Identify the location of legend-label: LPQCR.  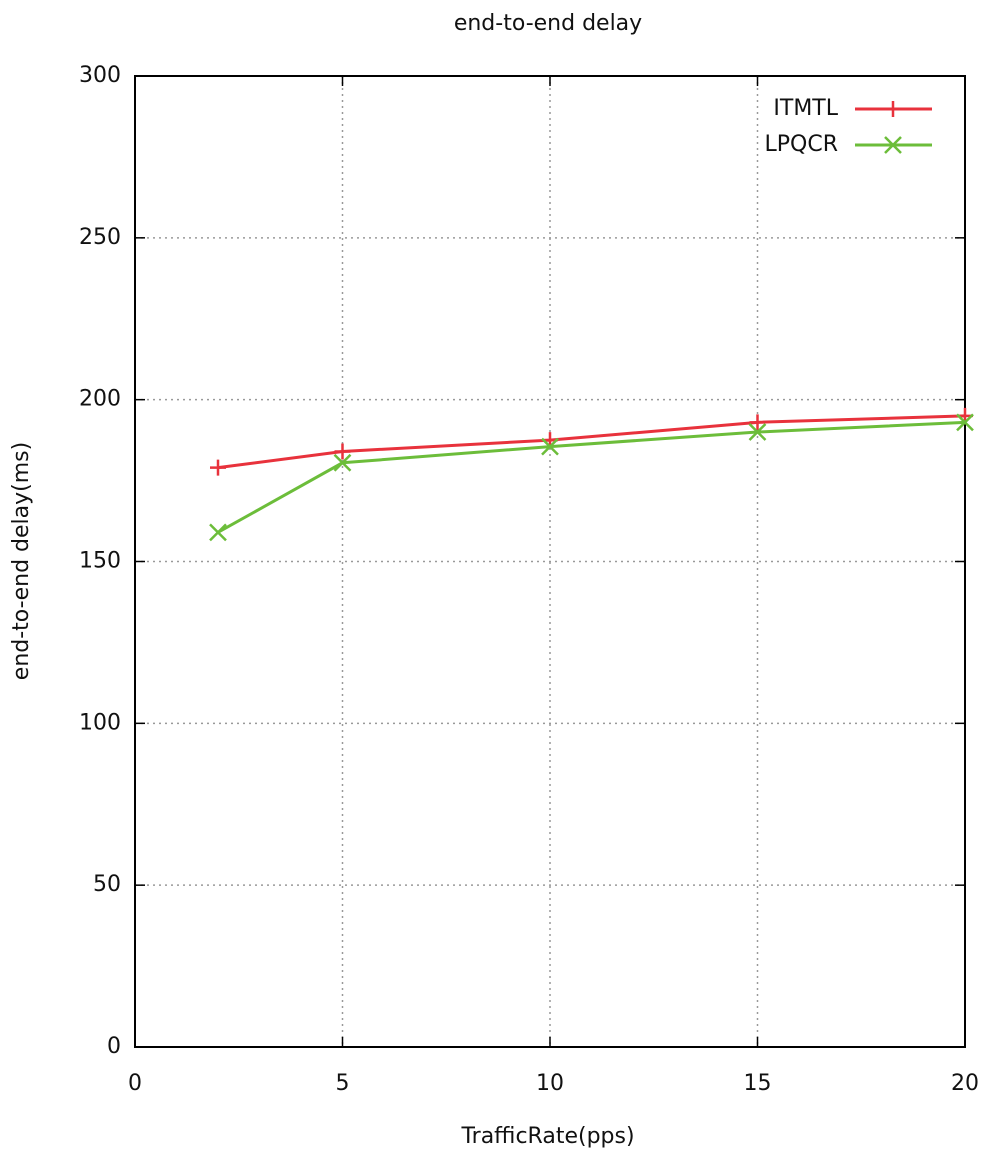
(802, 144).